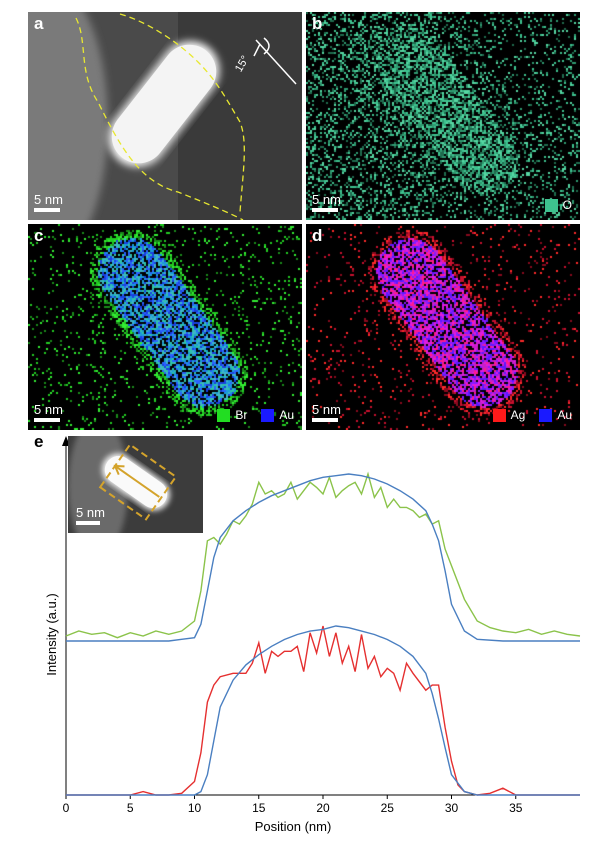 The width and height of the screenshot is (606, 844). Describe the element at coordinates (224, 415) in the screenshot. I see `legend-swatch-br` at that location.